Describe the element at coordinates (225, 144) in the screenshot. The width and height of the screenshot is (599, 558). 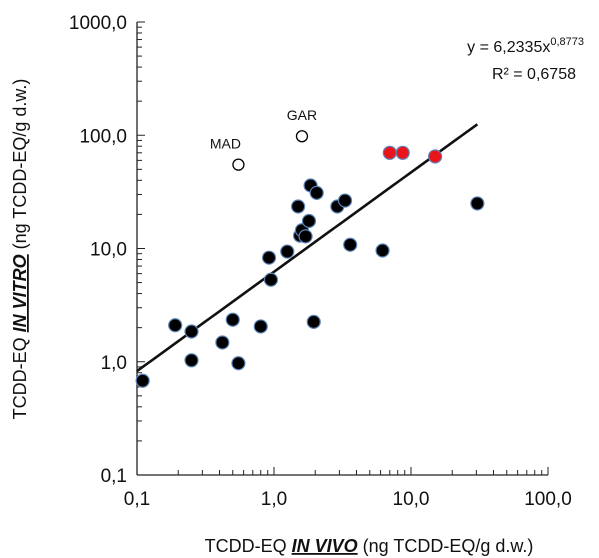
I see `point-annotation: MAD` at that location.